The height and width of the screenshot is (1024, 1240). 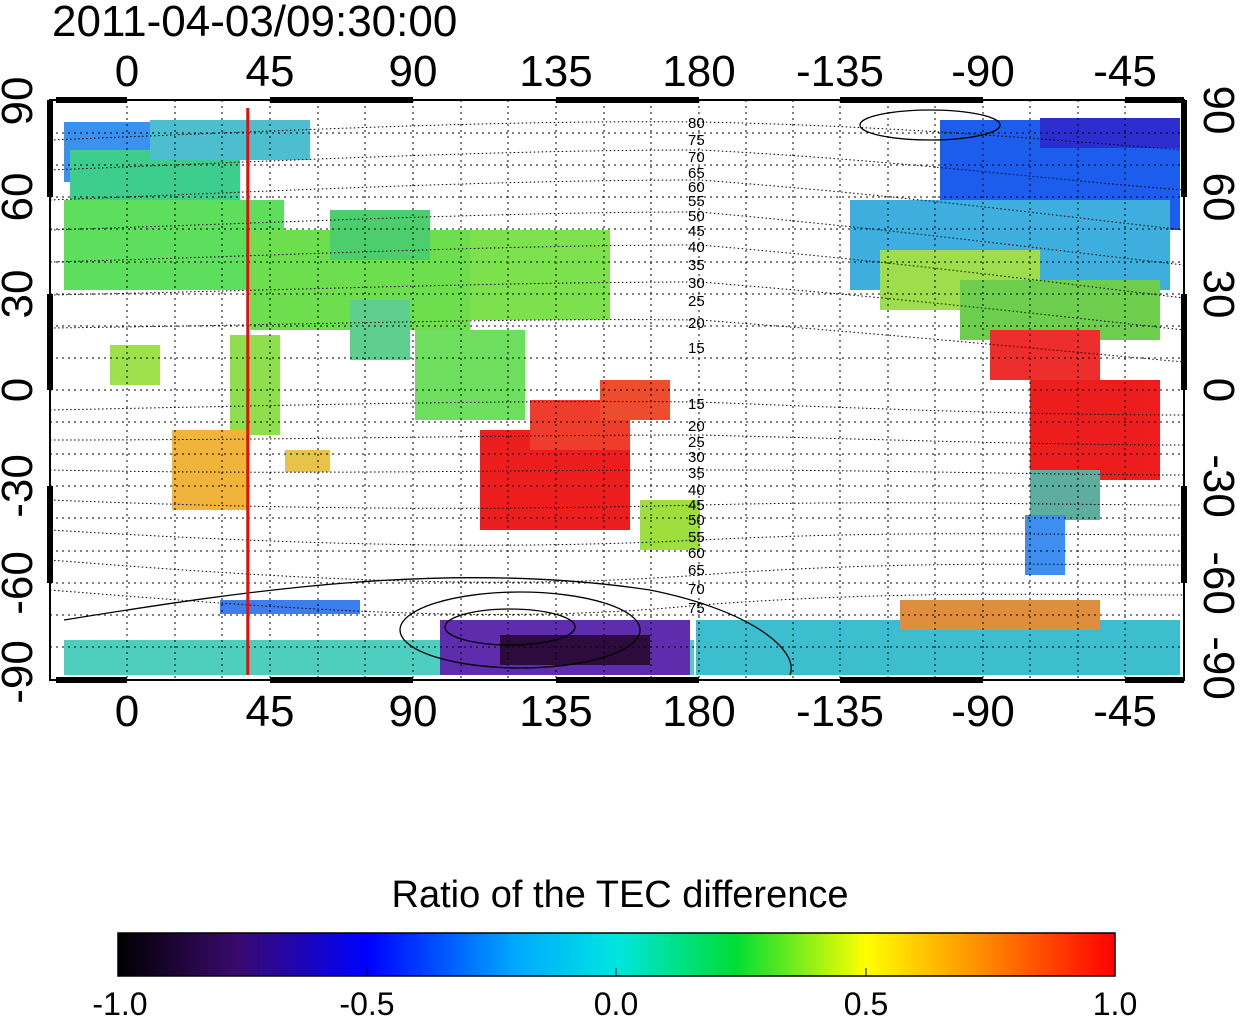 I want to click on contour-label-s60: 60, so click(x=696, y=553).